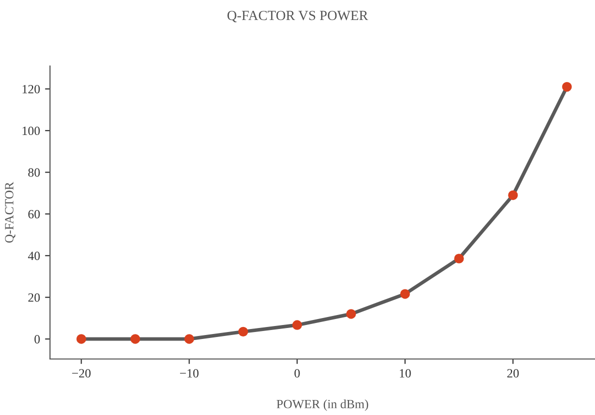 The width and height of the screenshot is (595, 415). I want to click on chart-title: Q-FACTOR VS POWER, so click(297, 16).